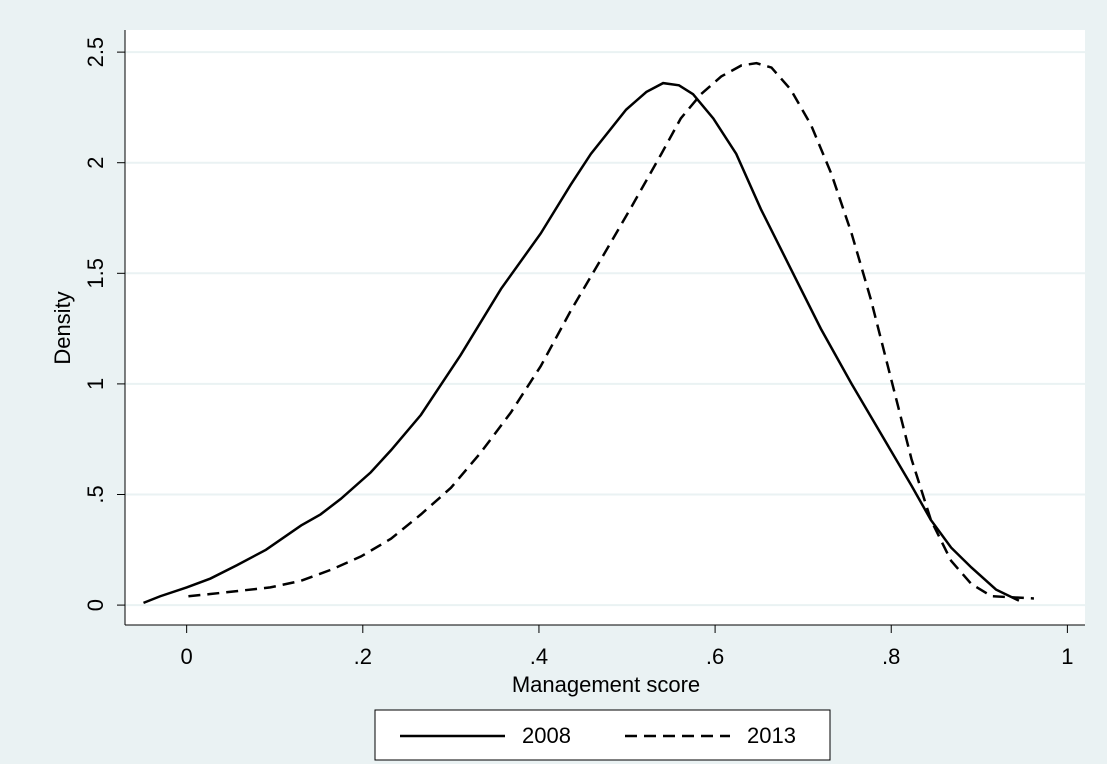 This screenshot has width=1107, height=764. Describe the element at coordinates (95, 273) in the screenshot. I see `y-tick-label: 1.5` at that location.